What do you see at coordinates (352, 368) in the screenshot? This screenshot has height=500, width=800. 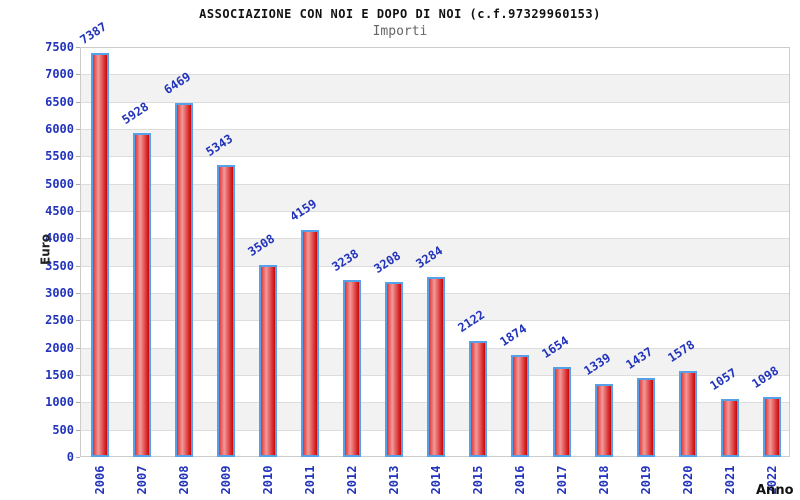 I see `bar-2012` at bounding box center [352, 368].